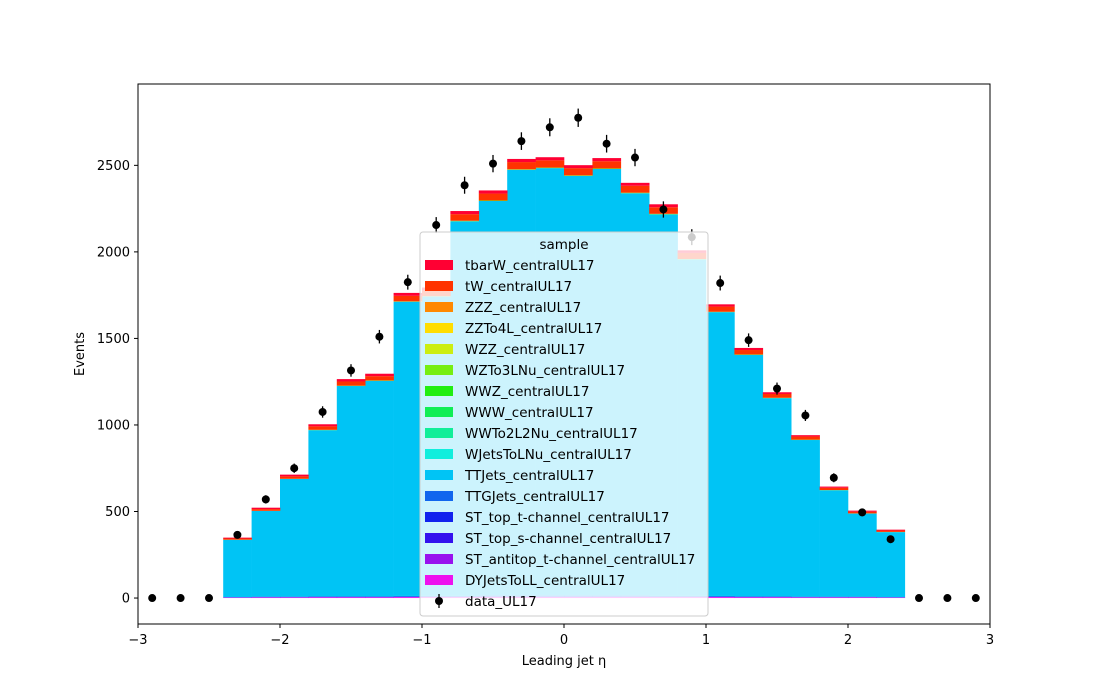  I want to click on x-axis-label: Leading jet η, so click(564, 661).